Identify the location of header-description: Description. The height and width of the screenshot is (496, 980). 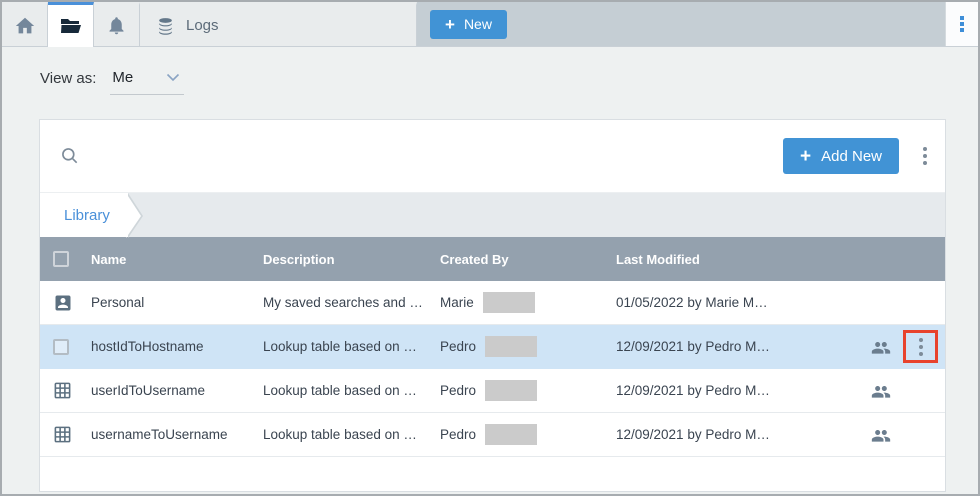
(299, 259).